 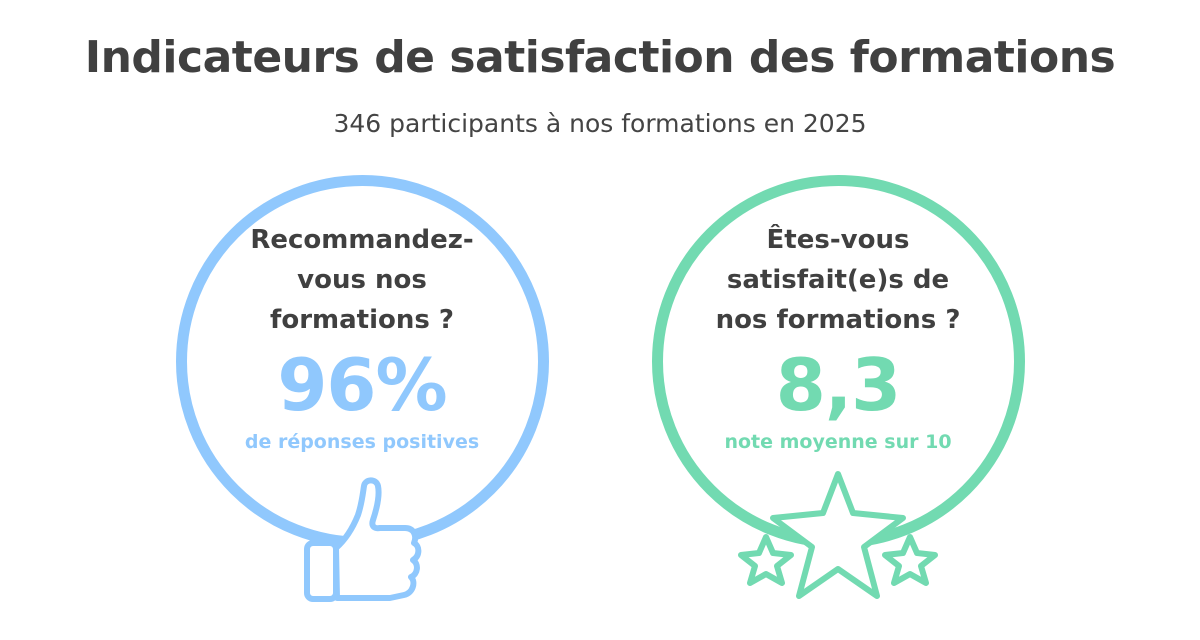 I want to click on recommend-caption: de réponses positives, so click(x=362, y=442).